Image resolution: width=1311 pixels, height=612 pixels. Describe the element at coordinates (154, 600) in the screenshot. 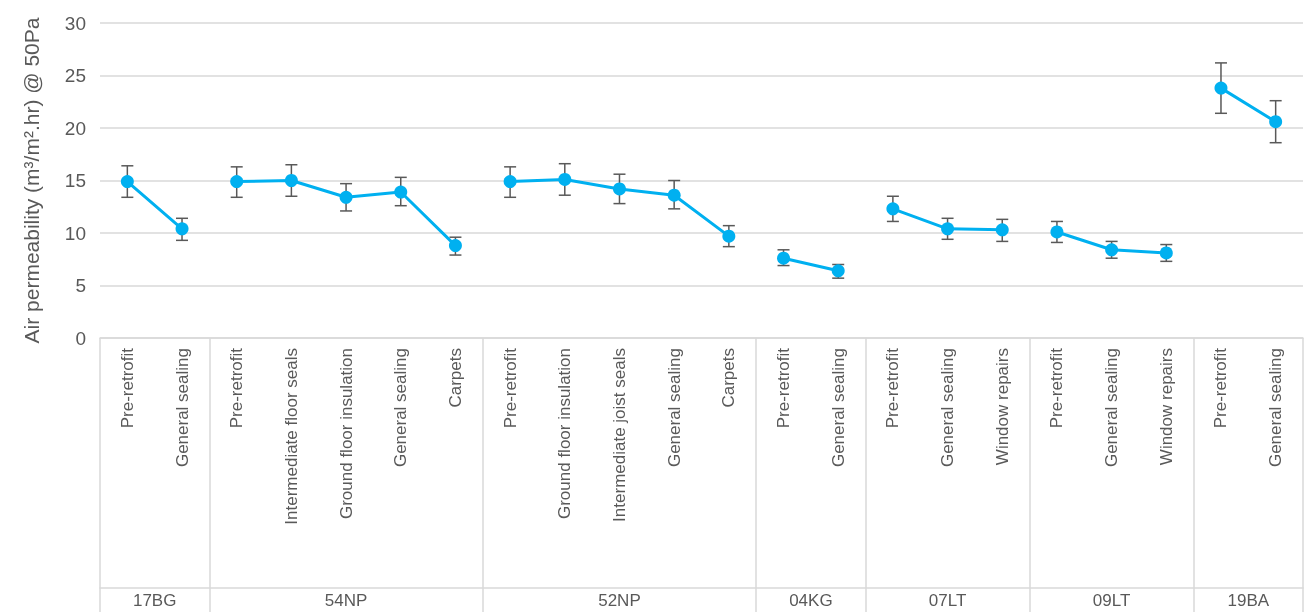

I see `text: 17BG` at that location.